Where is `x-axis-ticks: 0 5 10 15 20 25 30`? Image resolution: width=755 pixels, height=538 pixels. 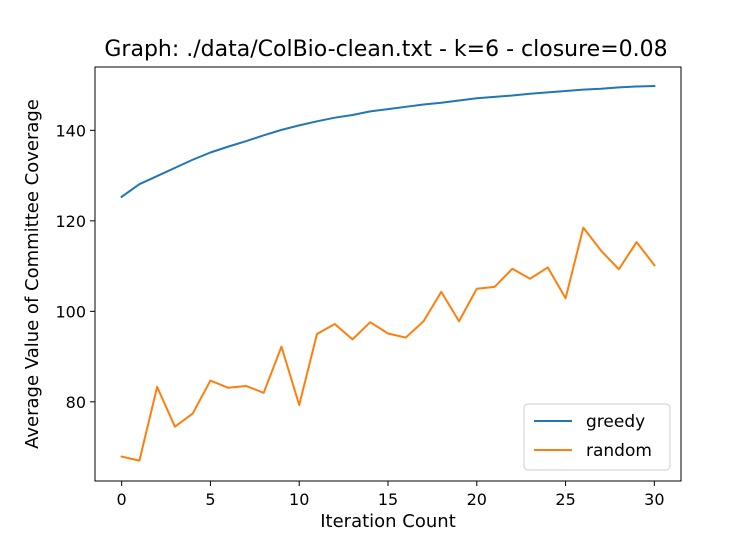 x-axis-ticks: 0 5 10 15 20 25 30 is located at coordinates (391, 495).